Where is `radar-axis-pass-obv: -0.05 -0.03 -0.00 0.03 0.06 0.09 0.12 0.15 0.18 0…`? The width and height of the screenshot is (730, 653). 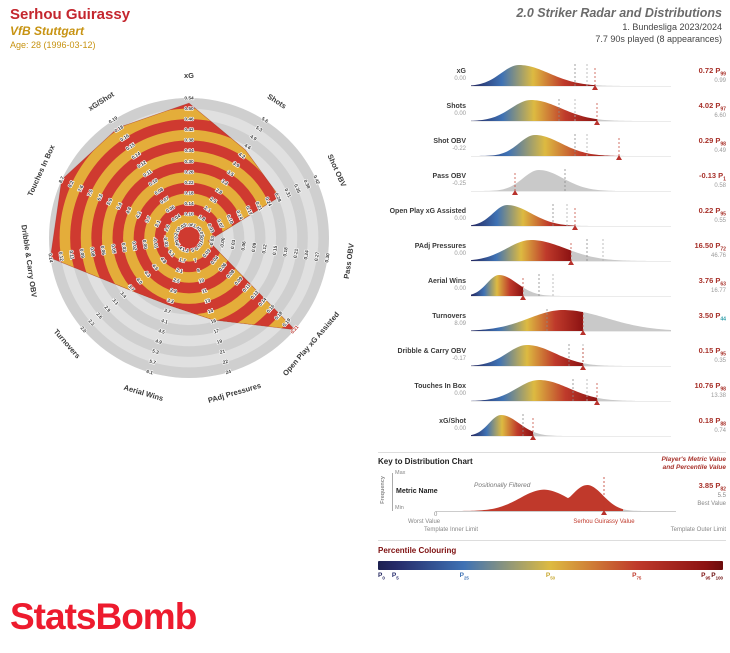 radar-axis-pass-obv: -0.05 -0.03 -0.00 0.03 0.06 0.09 0.12 0.15 0.18 0… is located at coordinates (277, 256).